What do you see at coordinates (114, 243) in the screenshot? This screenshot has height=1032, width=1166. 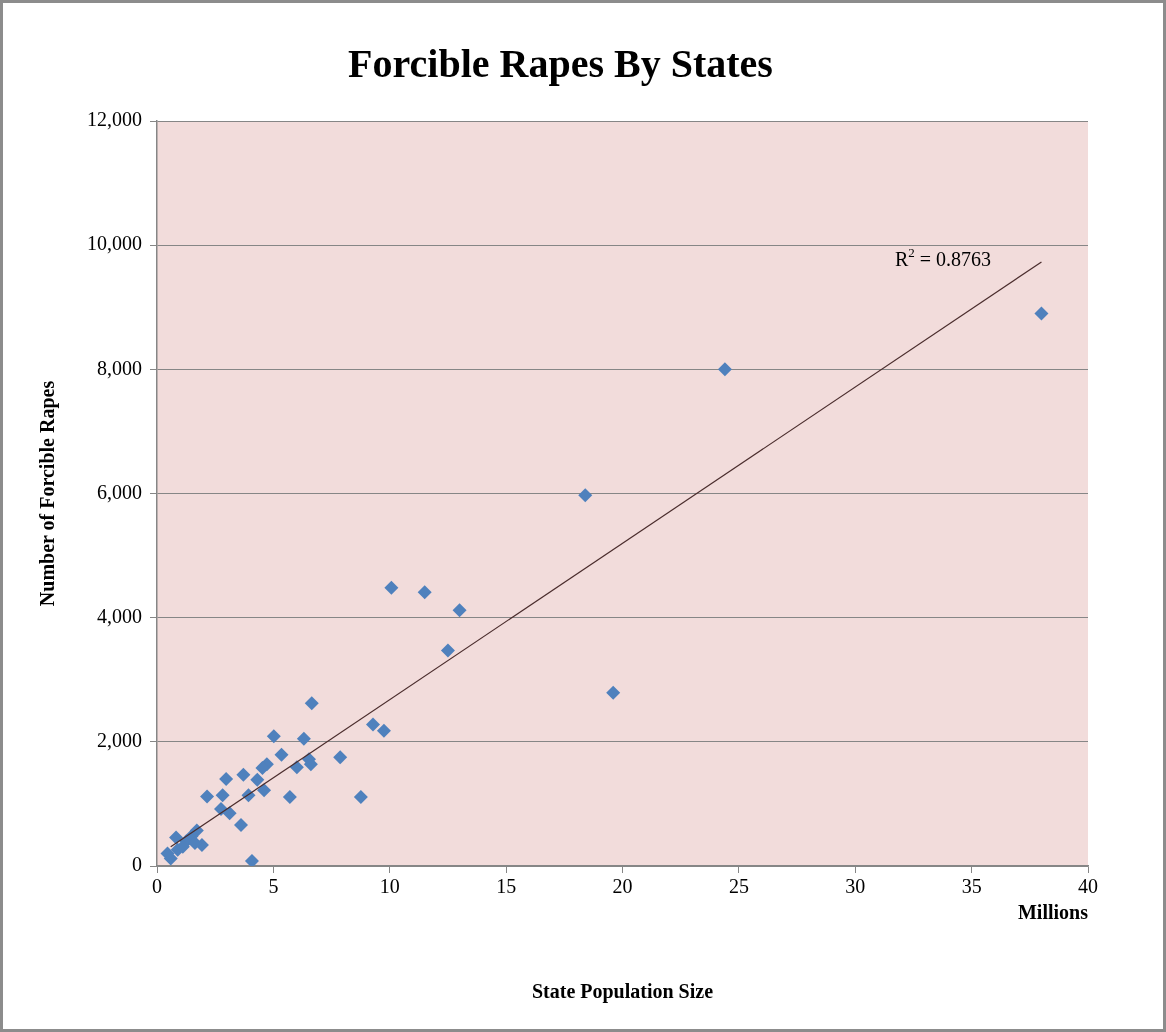 I see `y-tick-label: 10,000` at bounding box center [114, 243].